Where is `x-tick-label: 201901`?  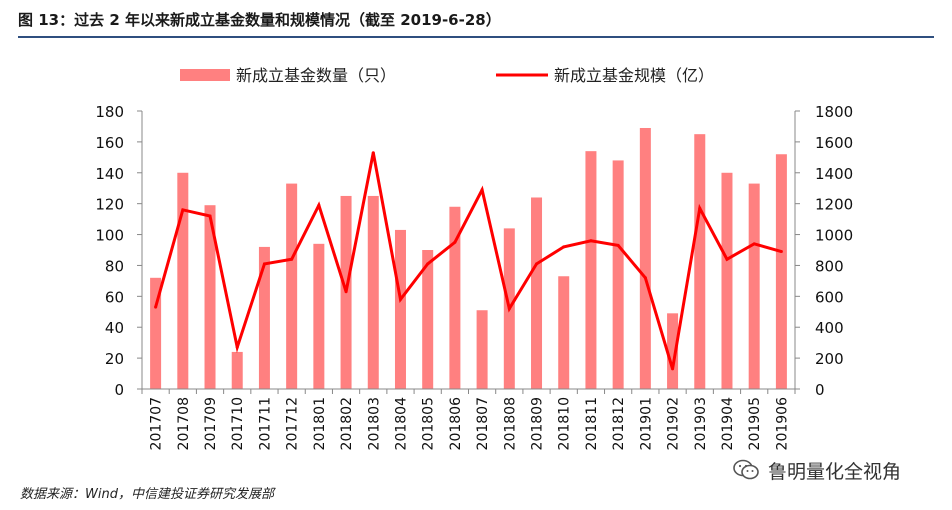 x-tick-label: 201901 is located at coordinates (646, 423).